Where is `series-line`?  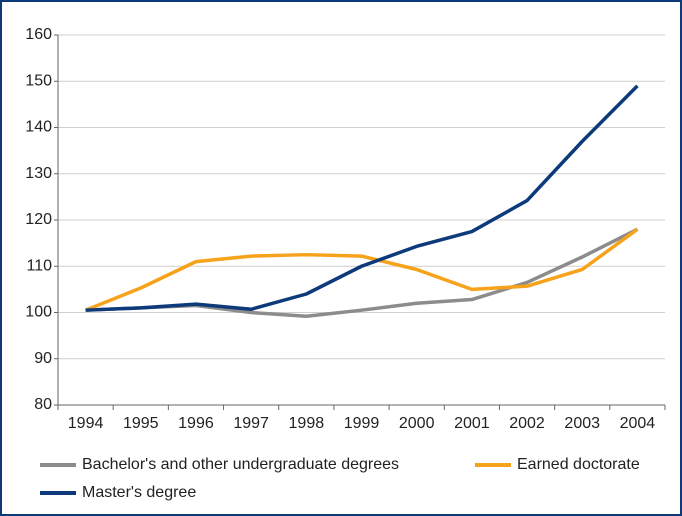
series-line is located at coordinates (361, 269).